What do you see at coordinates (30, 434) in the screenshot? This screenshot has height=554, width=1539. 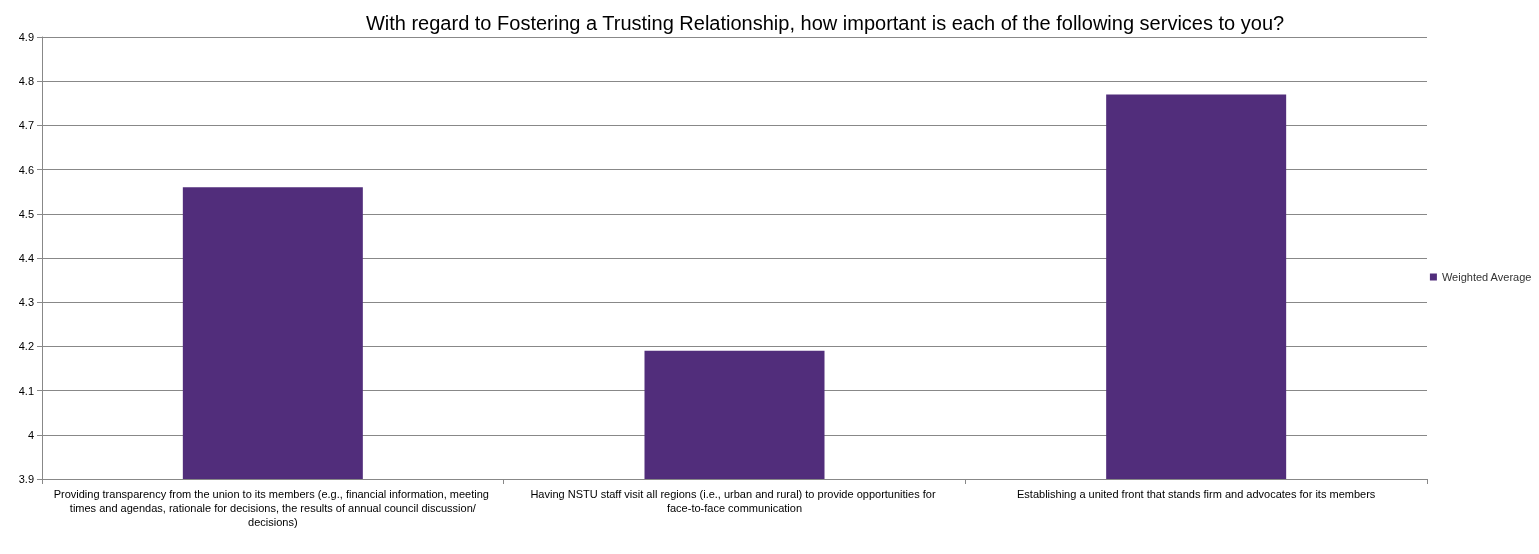 I see `y-tick-label: 4` at bounding box center [30, 434].